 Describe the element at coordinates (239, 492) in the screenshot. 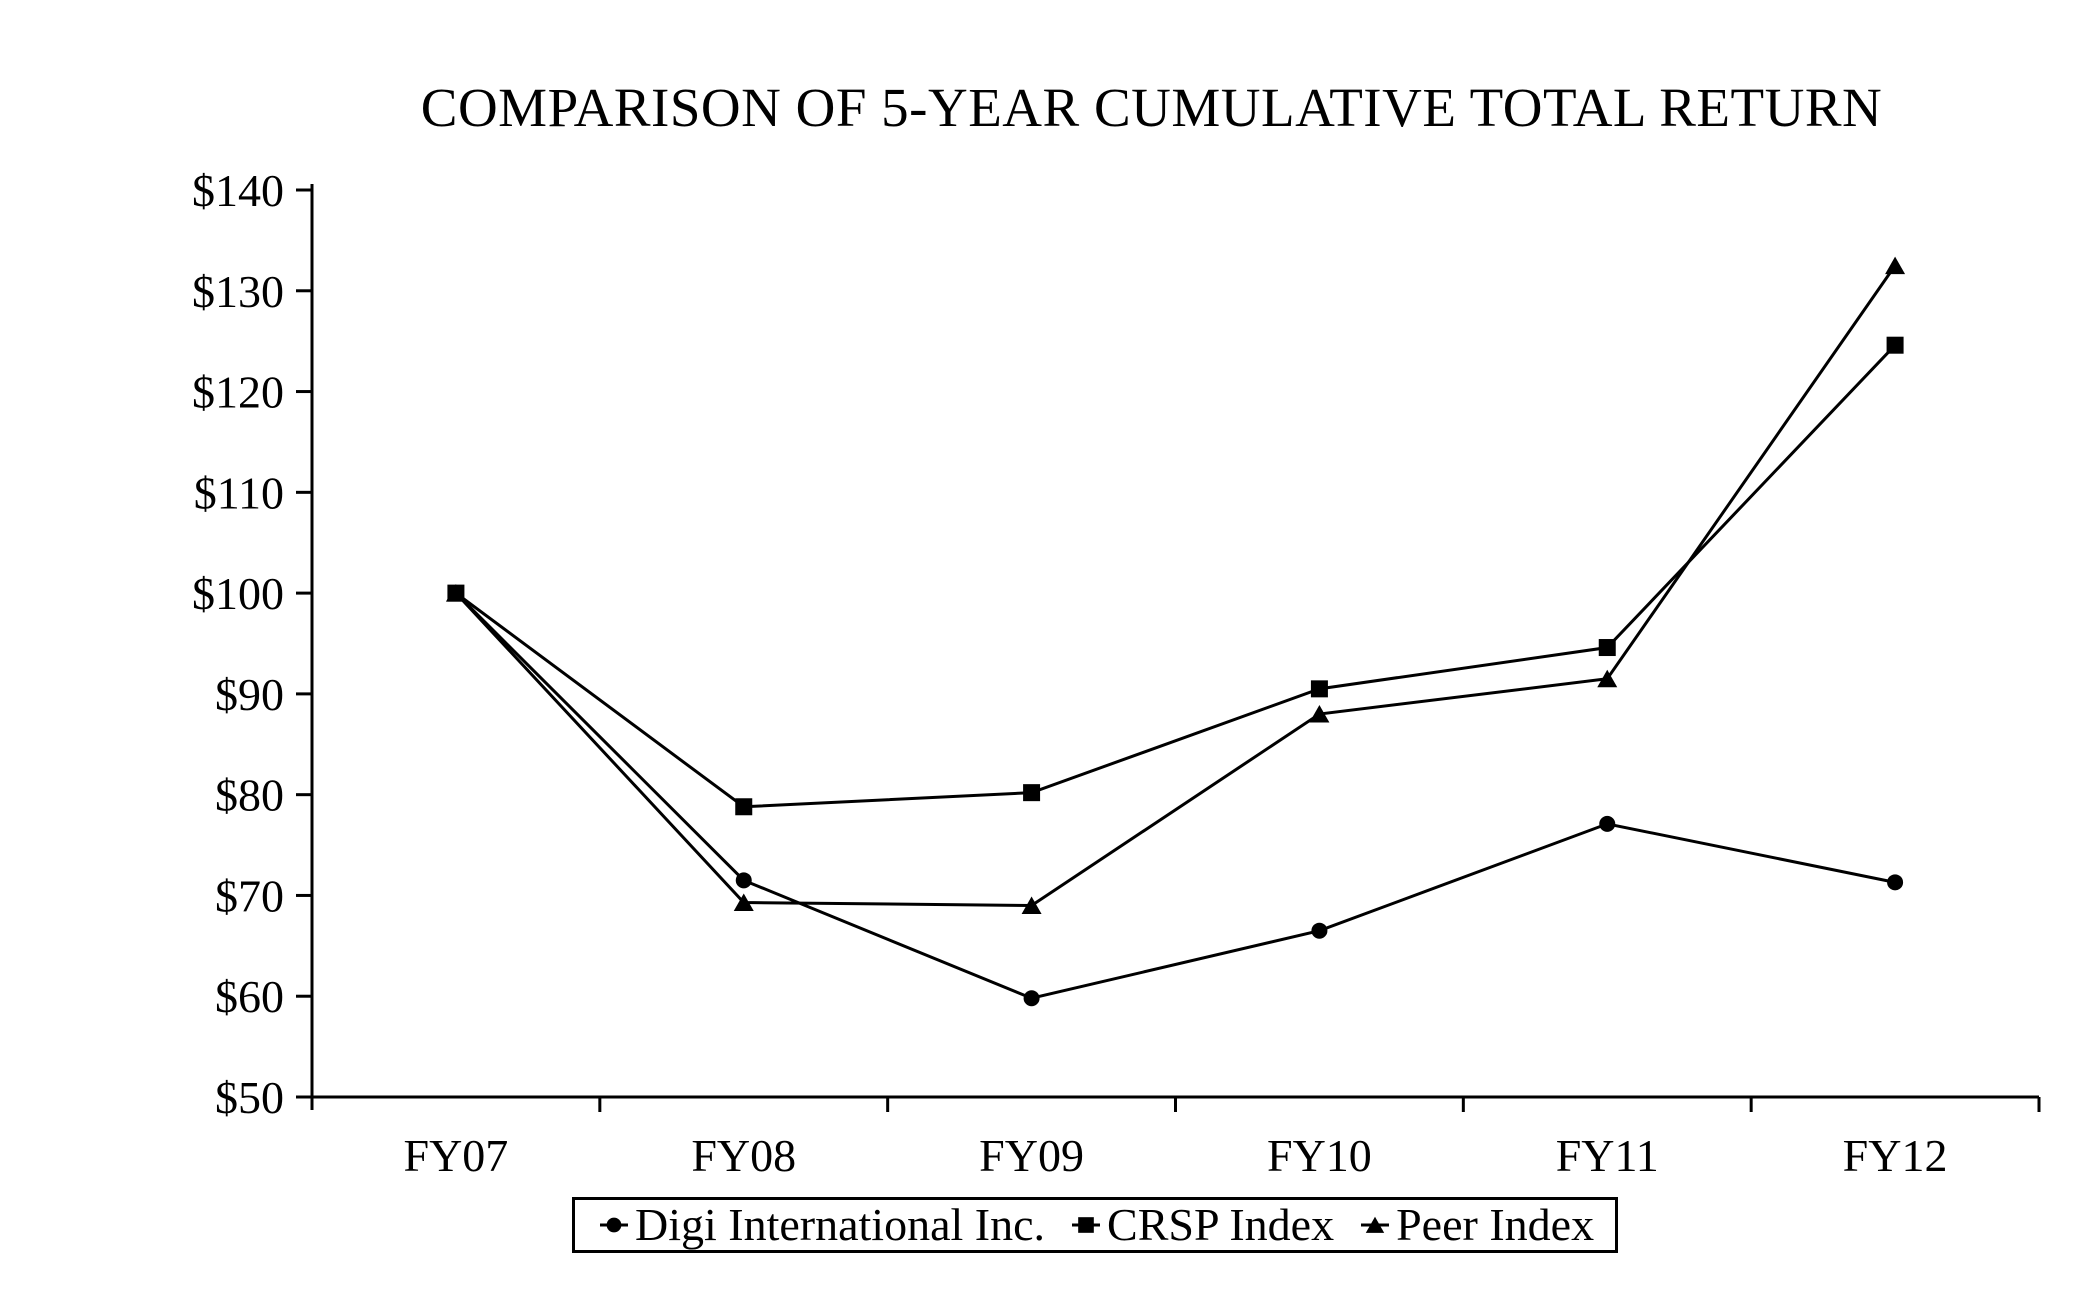

I see `svg-text: $110` at that location.